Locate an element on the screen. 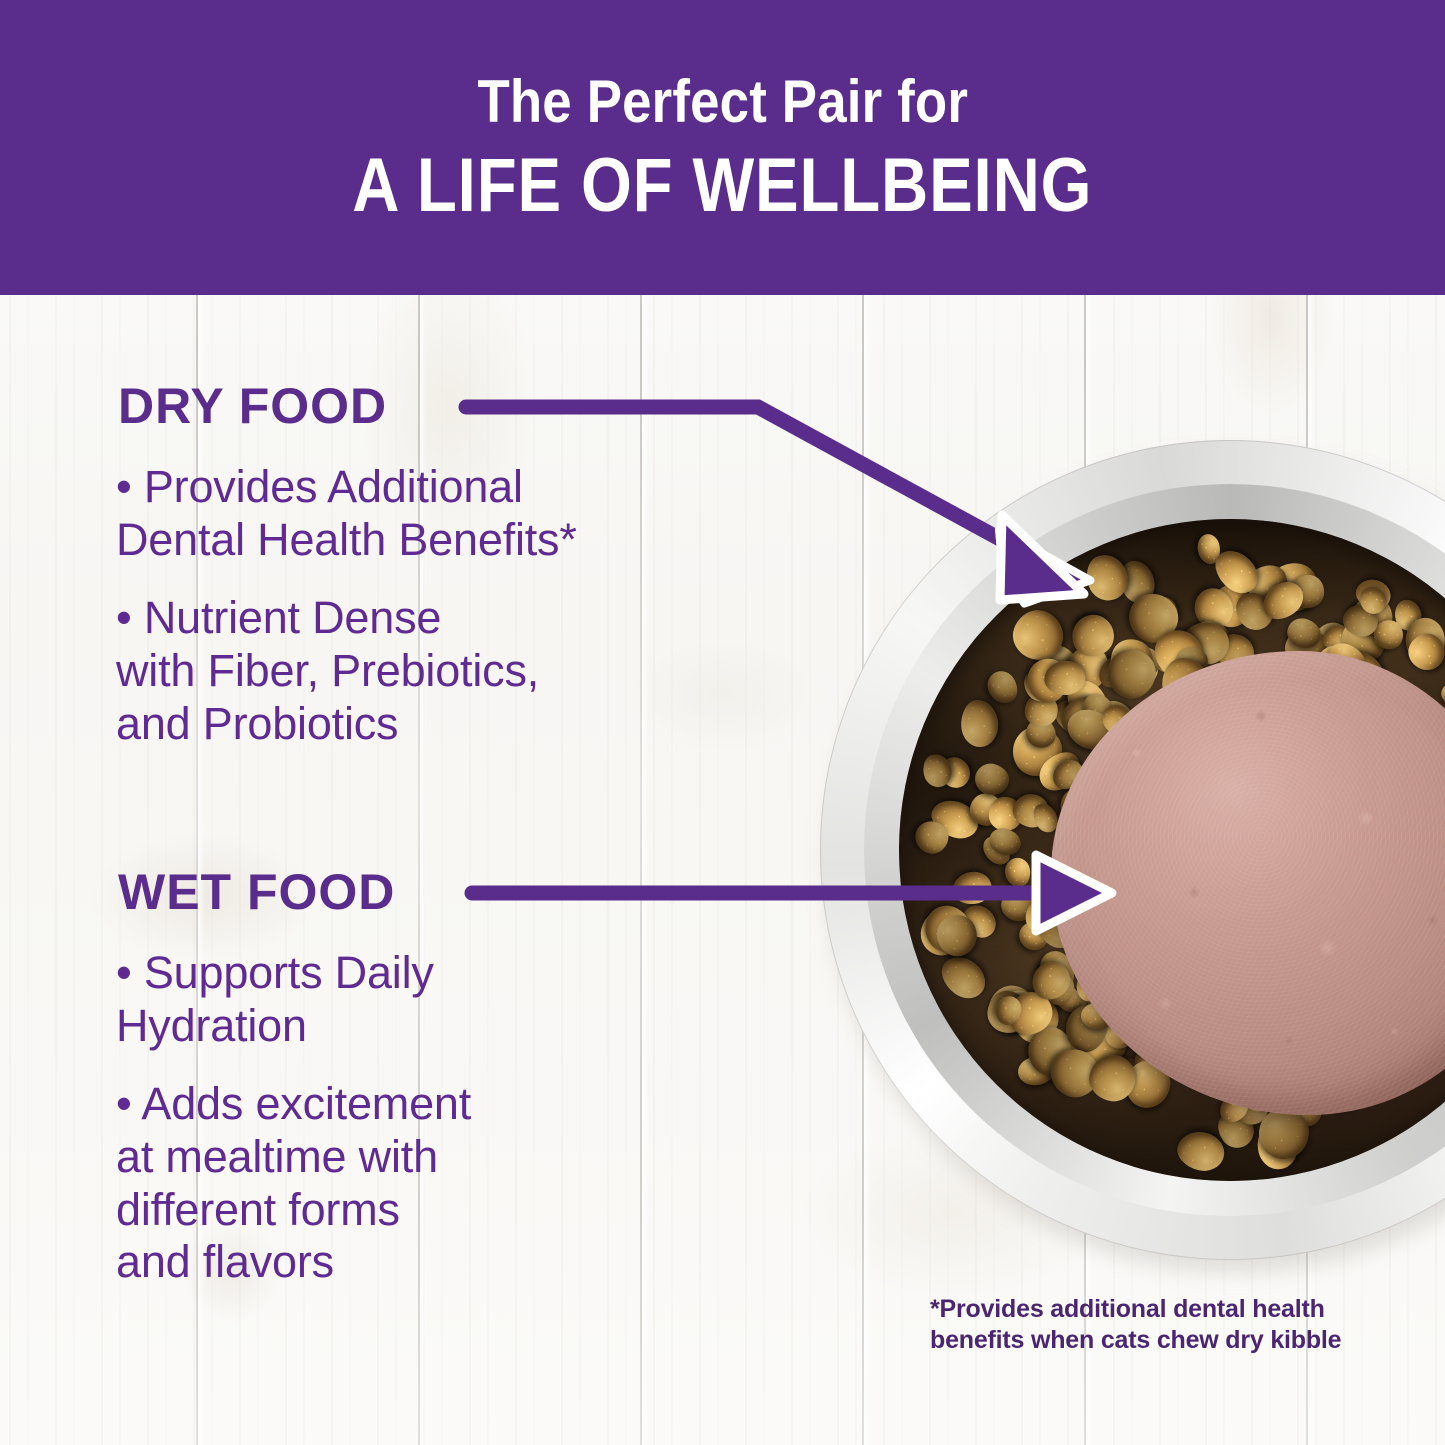  bullet-line: • Nutrient Dense is located at coordinates (279, 618).